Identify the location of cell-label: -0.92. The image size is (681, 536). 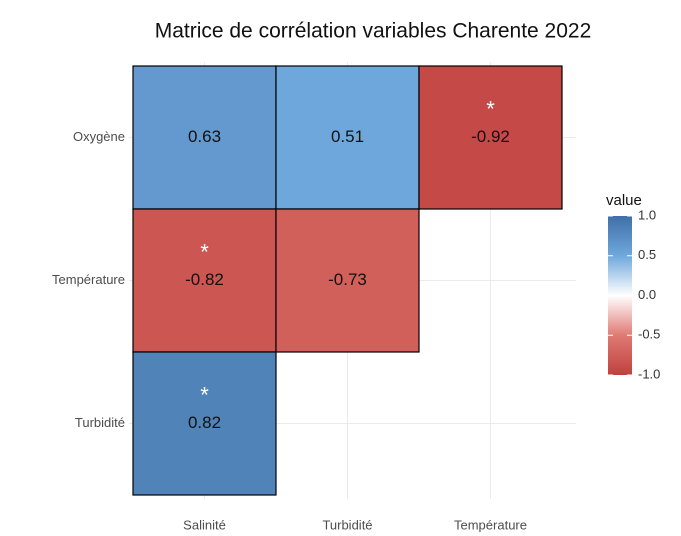
(490, 136).